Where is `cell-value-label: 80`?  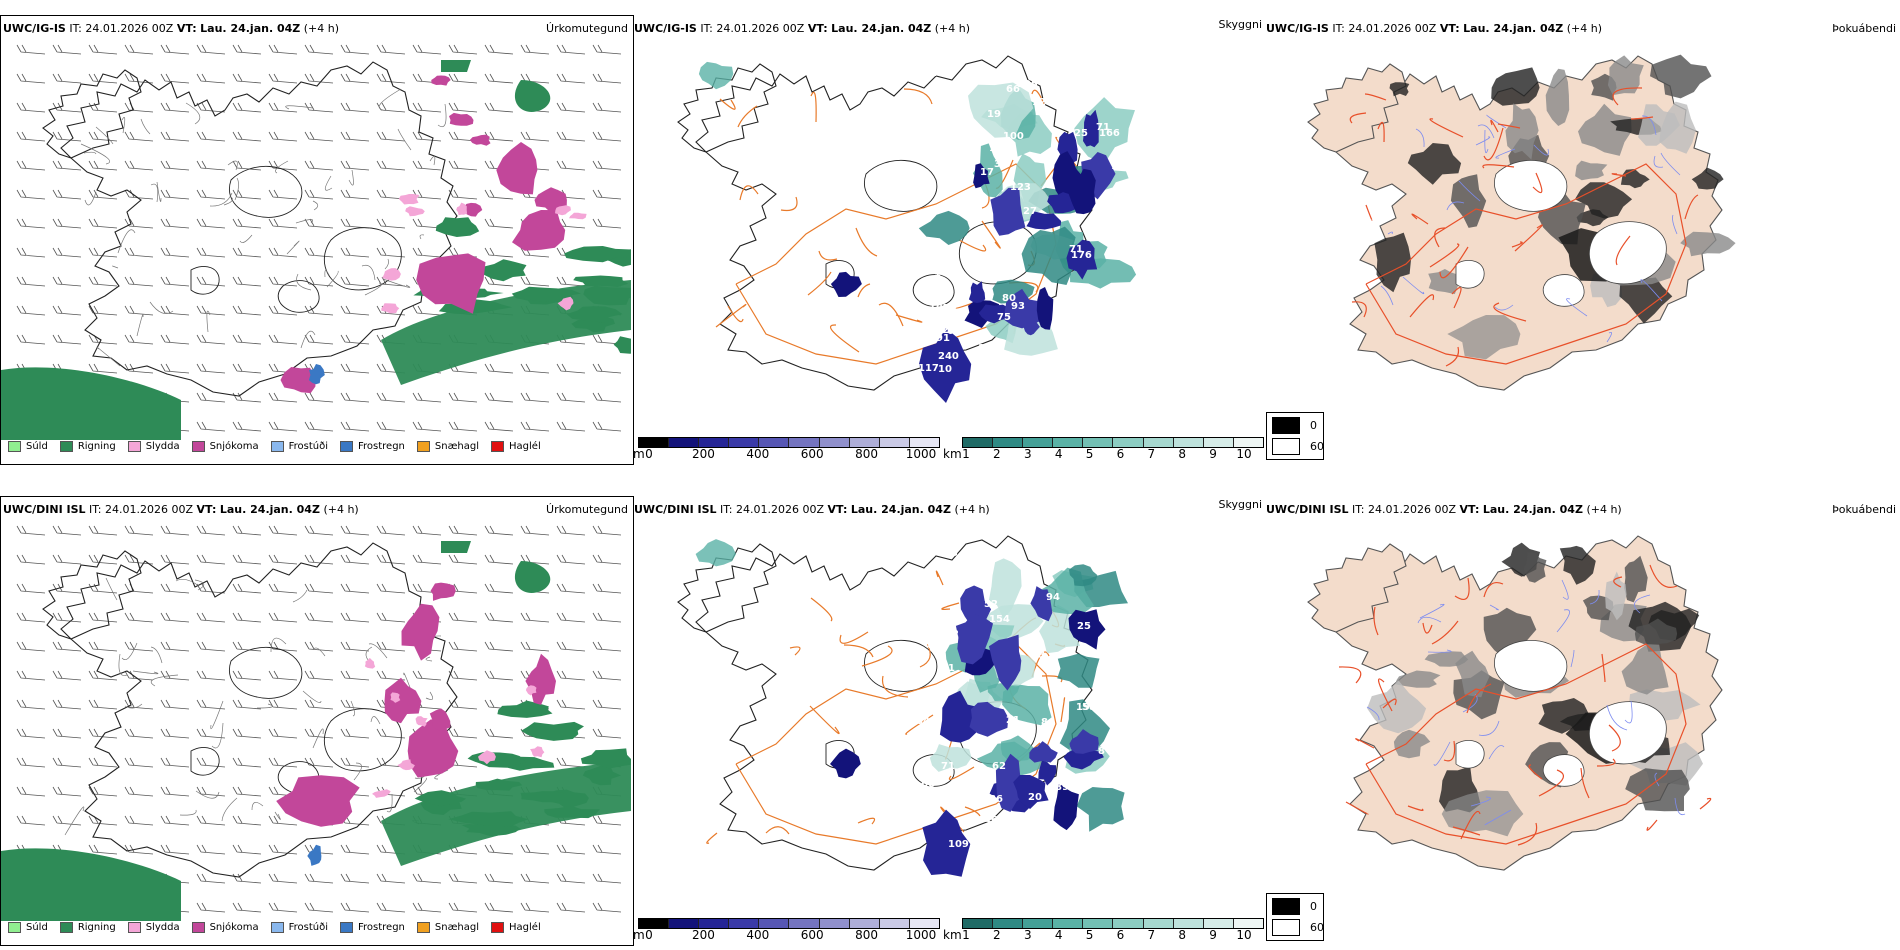
cell-value-label: 80 is located at coordinates (1009, 298).